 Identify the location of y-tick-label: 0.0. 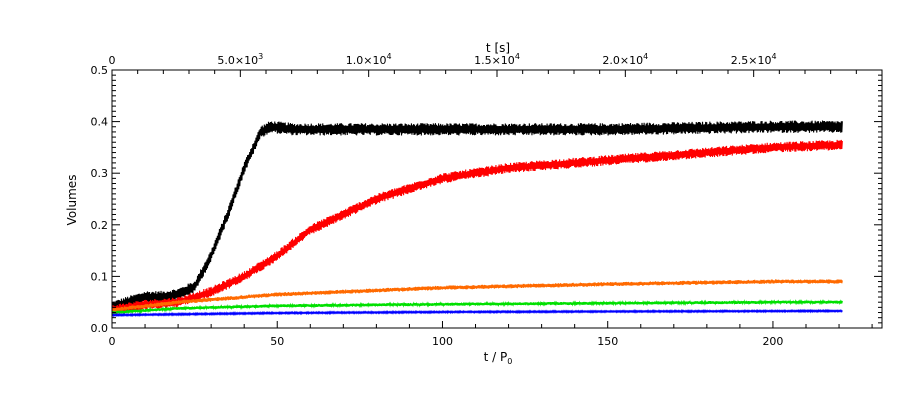
(100, 328).